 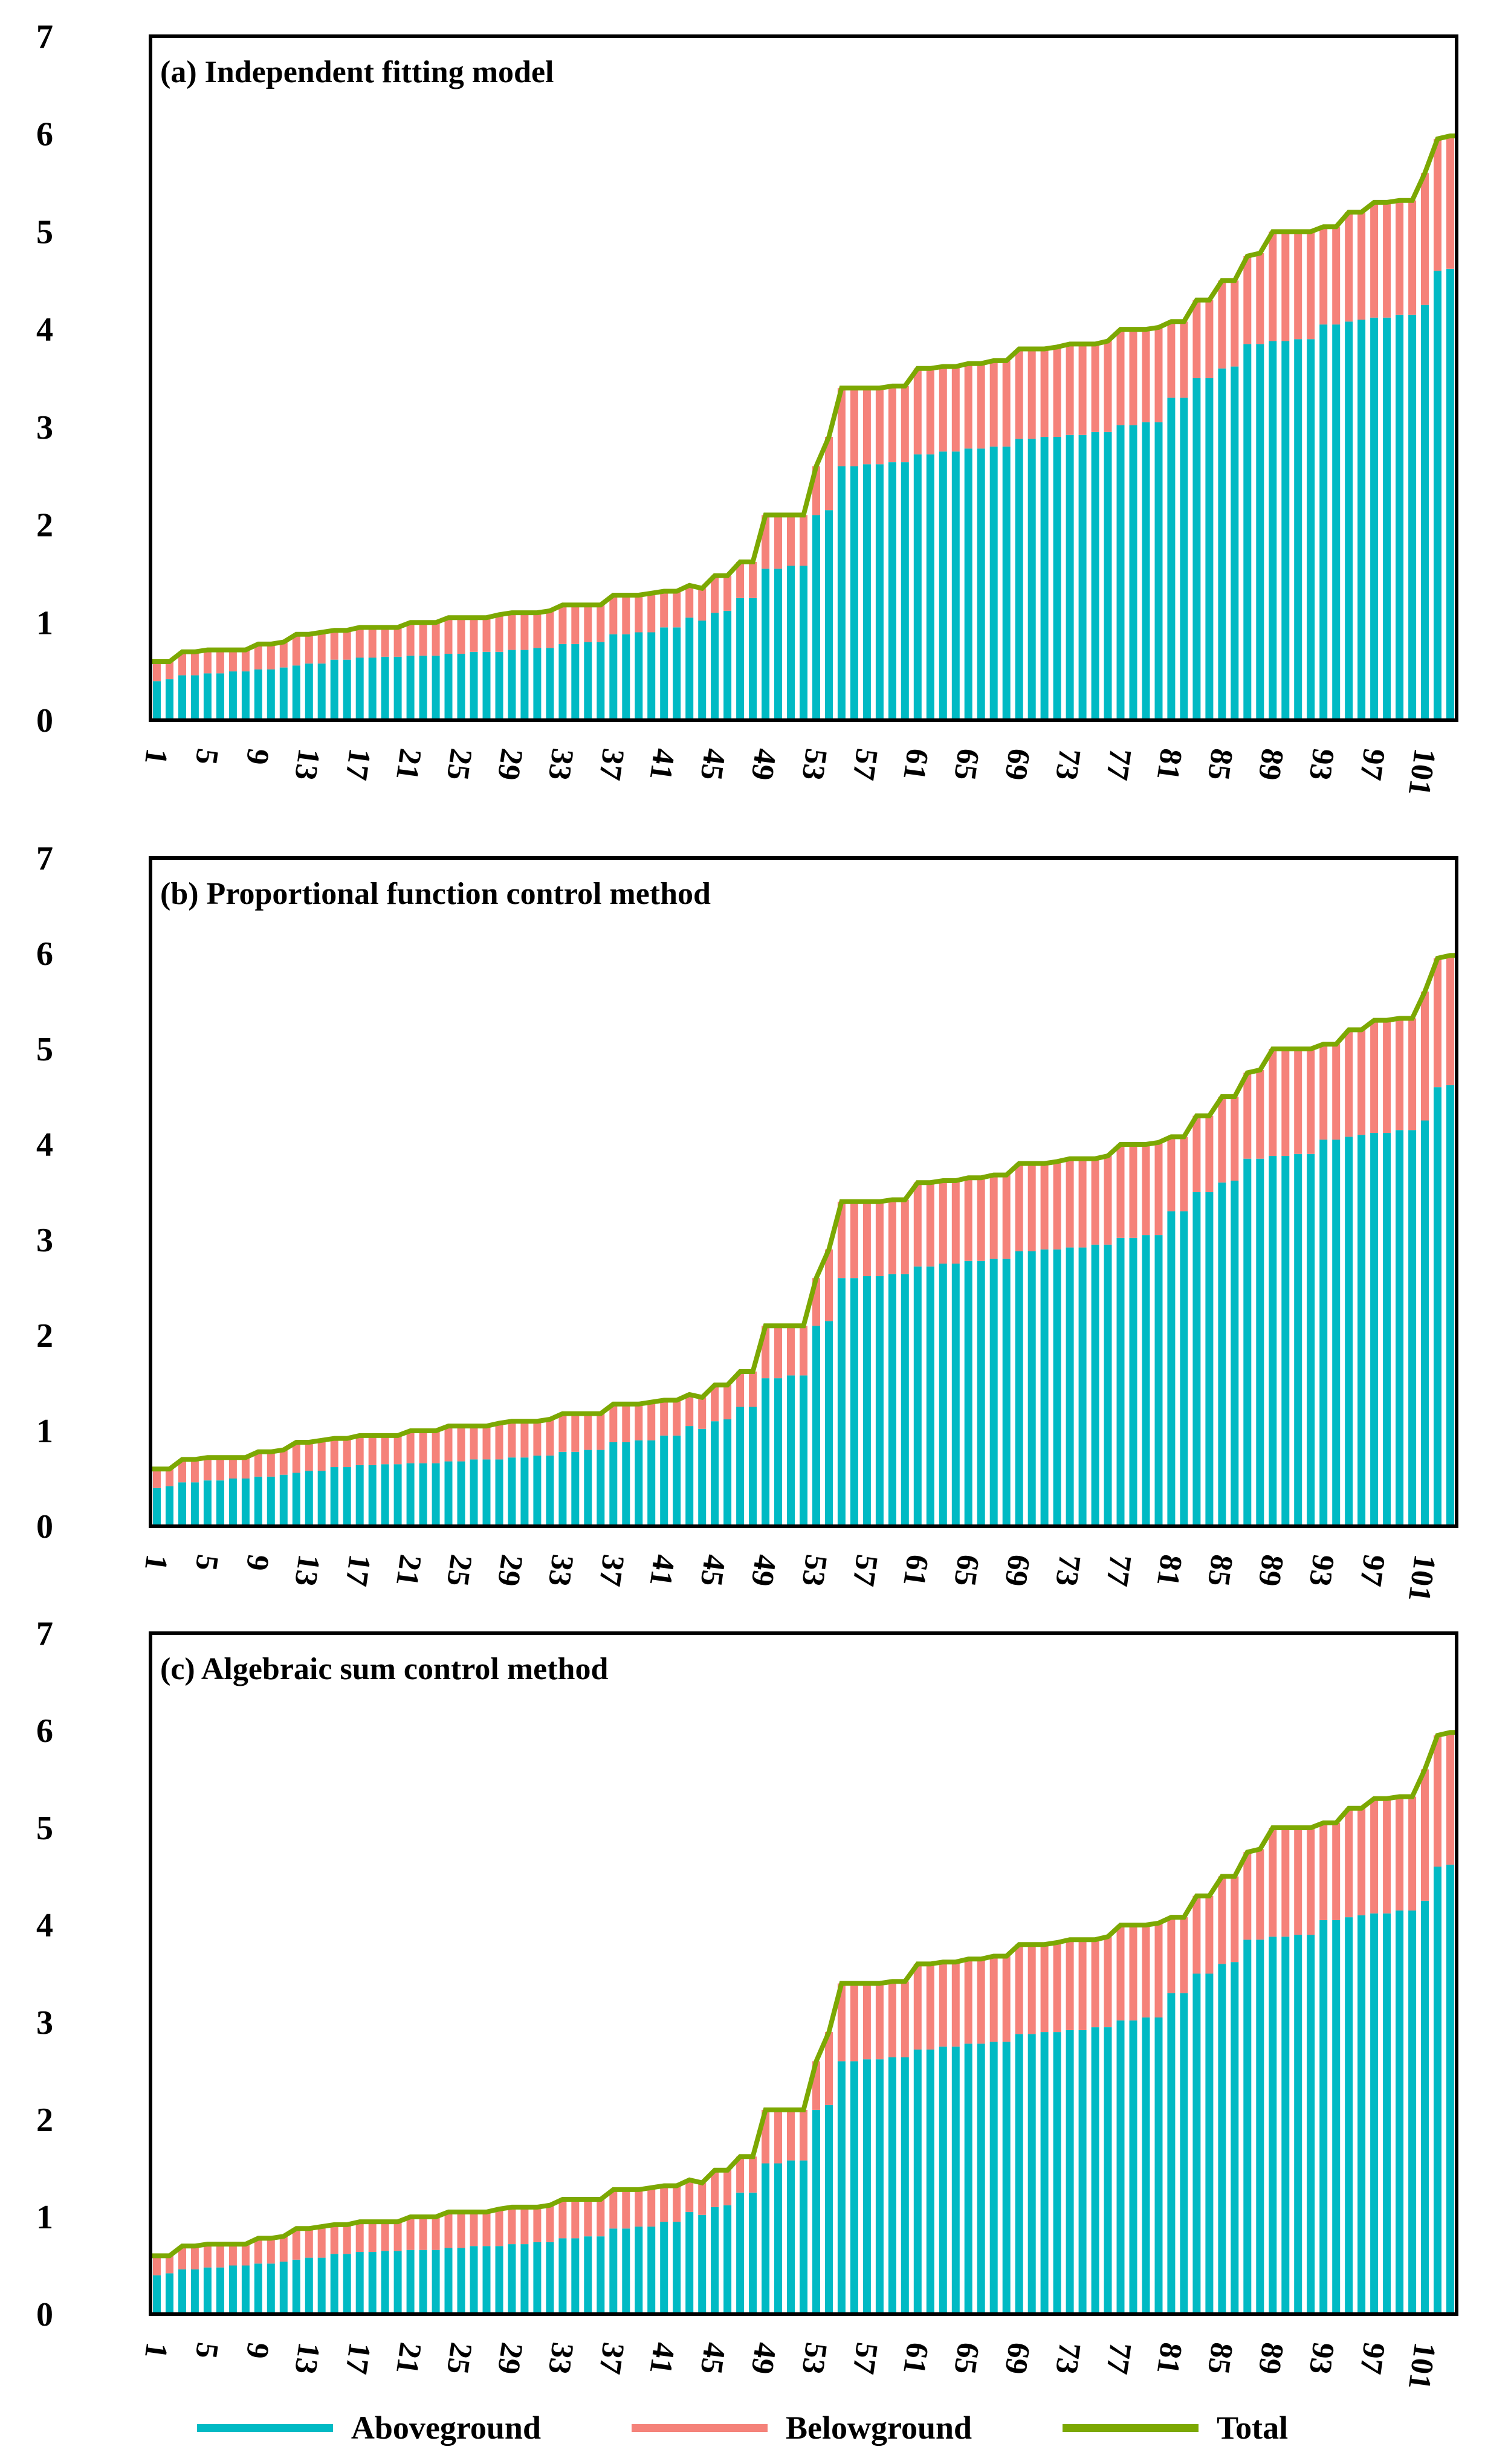 What do you see at coordinates (966, 1570) in the screenshot?
I see `x-tick-label: 65` at bounding box center [966, 1570].